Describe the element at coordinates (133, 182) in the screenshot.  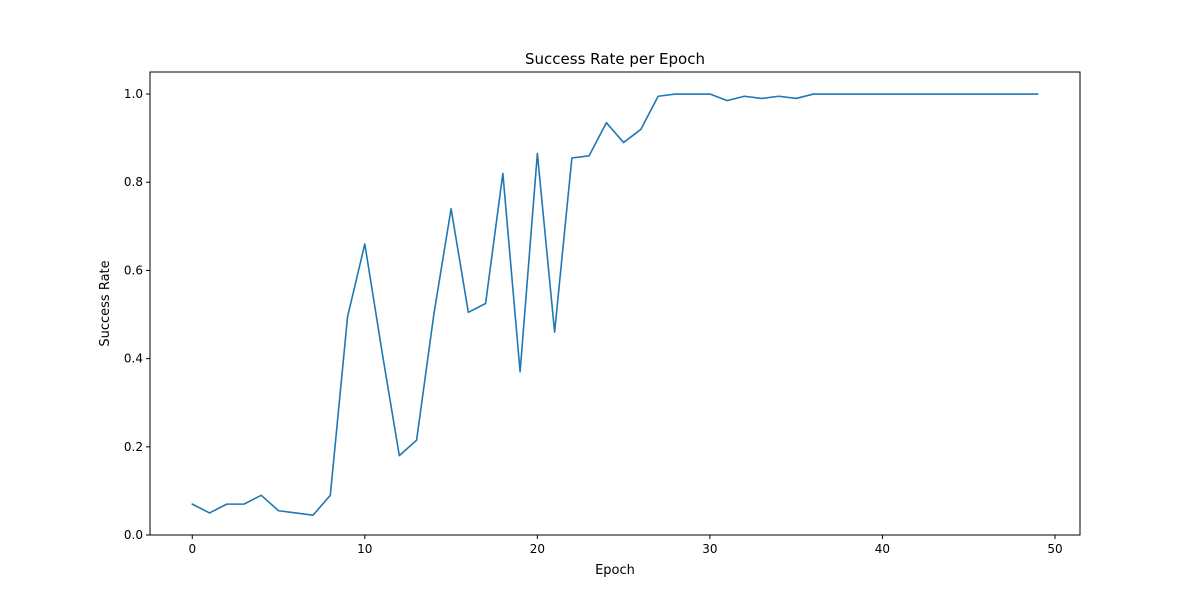
I see `y-tick-label: 0.8` at that location.